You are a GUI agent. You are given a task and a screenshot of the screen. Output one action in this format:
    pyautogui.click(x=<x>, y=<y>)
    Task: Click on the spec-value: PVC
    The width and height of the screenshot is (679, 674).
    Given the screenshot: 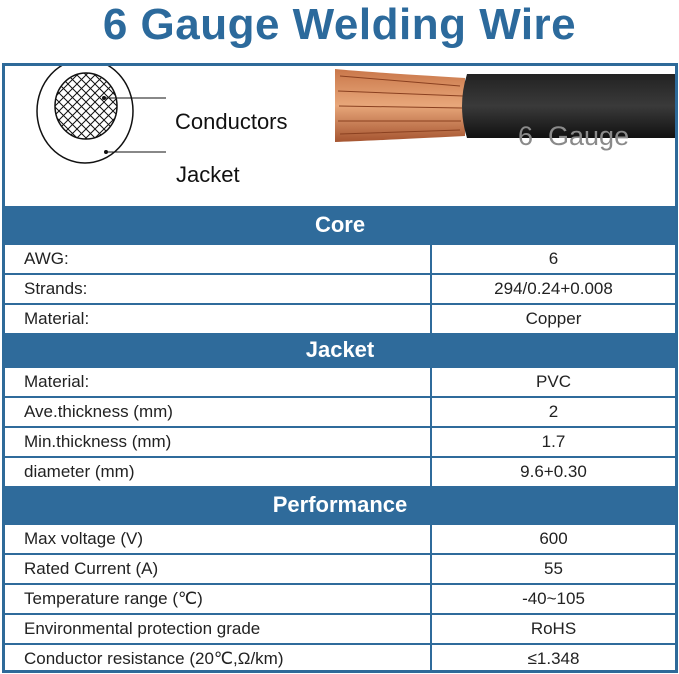 What is the action you would take?
    pyautogui.click(x=553, y=381)
    